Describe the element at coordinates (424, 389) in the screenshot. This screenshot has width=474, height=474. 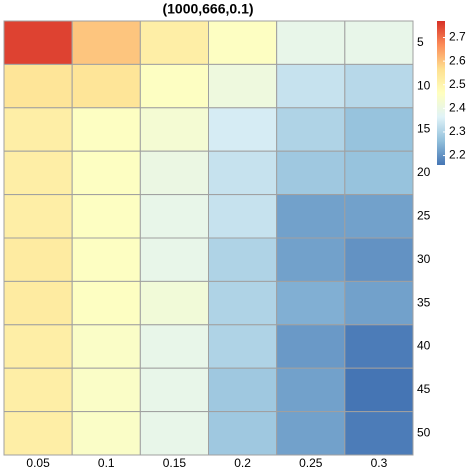
I see `y-tick-label: 45` at that location.